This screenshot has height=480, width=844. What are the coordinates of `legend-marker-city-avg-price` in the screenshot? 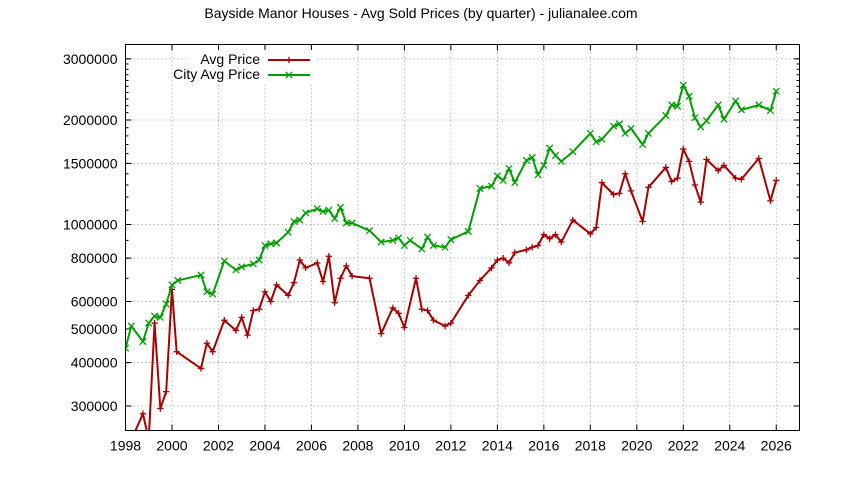 It's located at (289, 75).